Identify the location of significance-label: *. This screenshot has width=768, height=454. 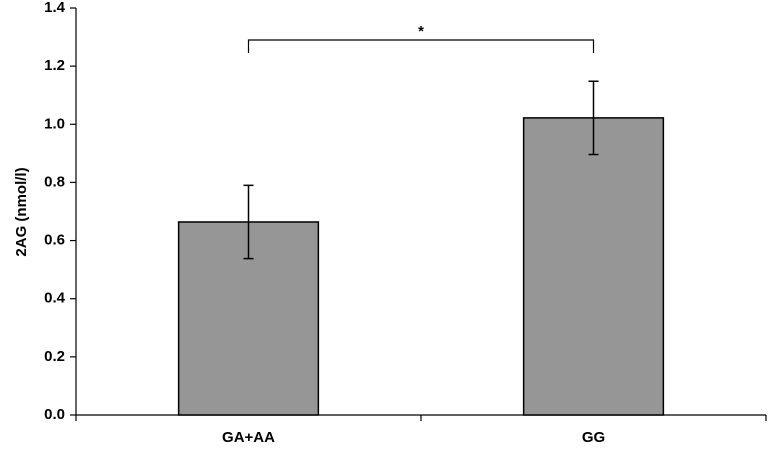
(421, 31).